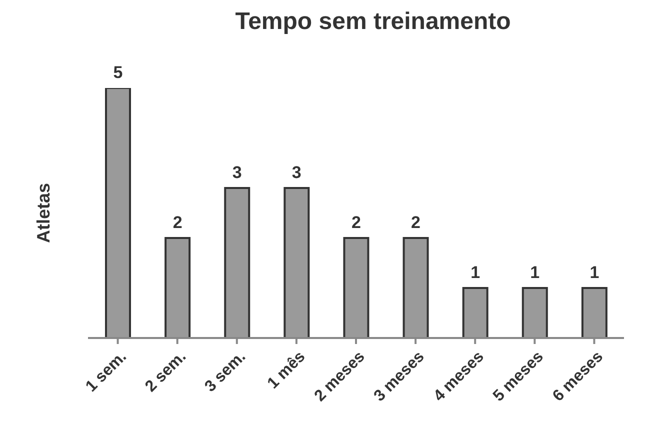  I want to click on x-tick-label: 1 sem., so click(106, 372).